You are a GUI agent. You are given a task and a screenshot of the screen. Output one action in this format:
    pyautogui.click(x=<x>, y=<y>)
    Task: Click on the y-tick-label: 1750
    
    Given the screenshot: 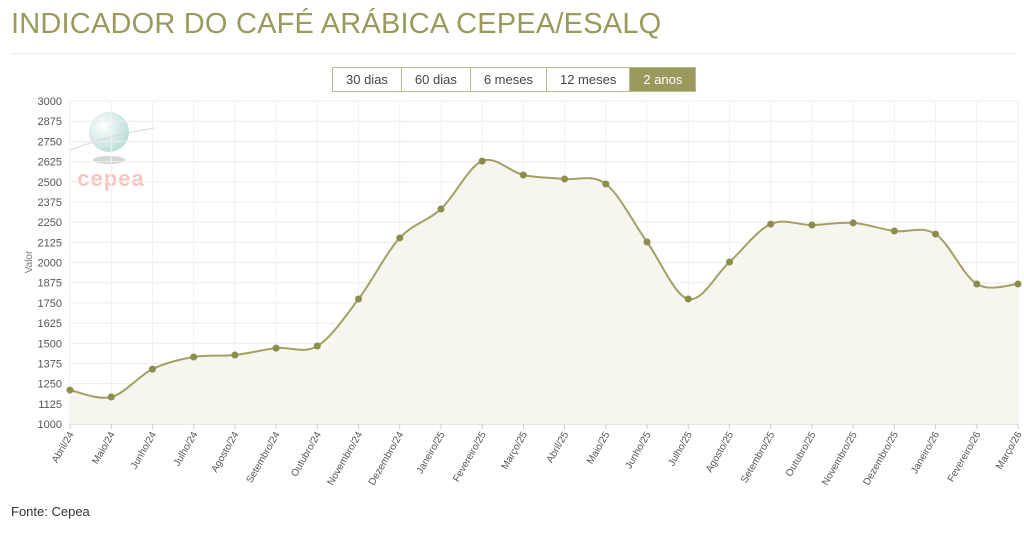 What is the action you would take?
    pyautogui.click(x=50, y=304)
    